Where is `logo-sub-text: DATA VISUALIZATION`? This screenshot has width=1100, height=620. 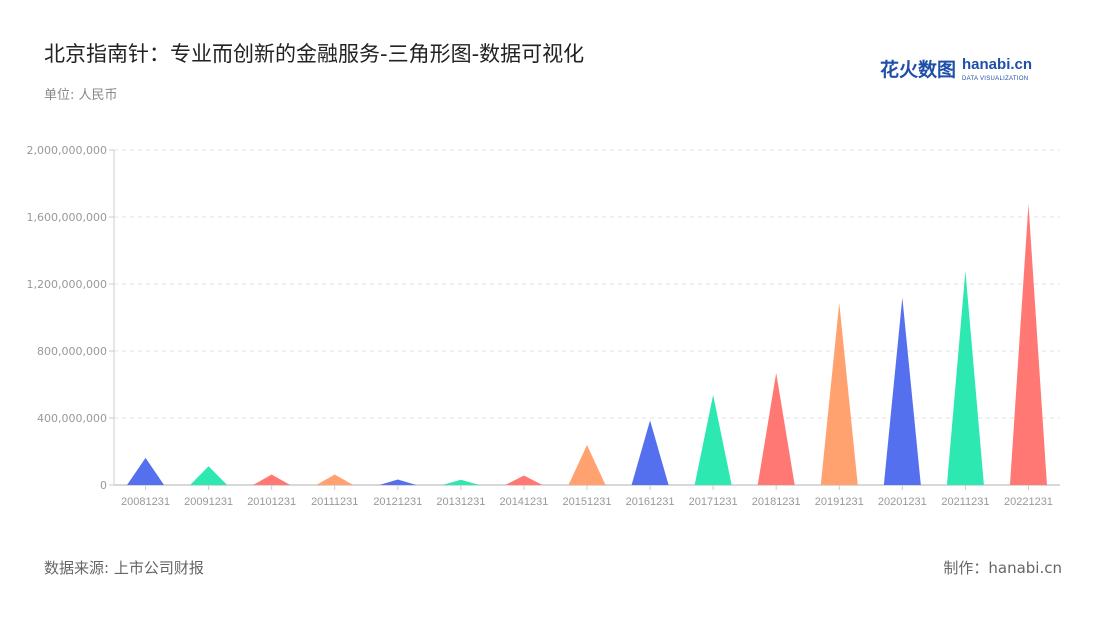
logo-sub-text: DATA VISUALIZATION is located at coordinates (995, 79).